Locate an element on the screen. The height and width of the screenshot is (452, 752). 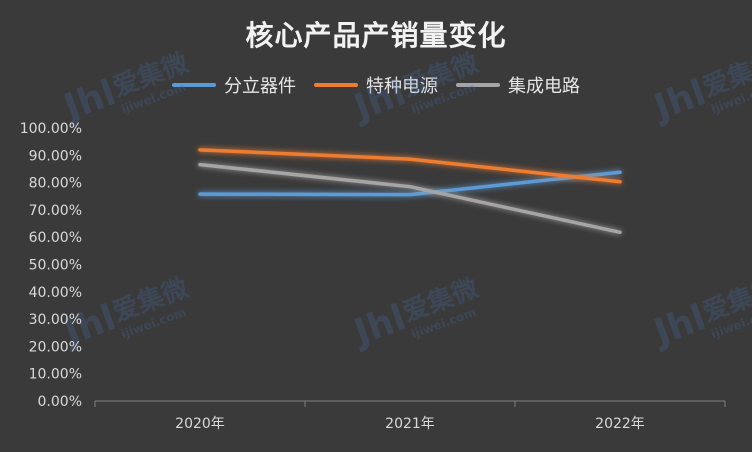
legend-item-power: 特种电源 is located at coordinates (376, 85).